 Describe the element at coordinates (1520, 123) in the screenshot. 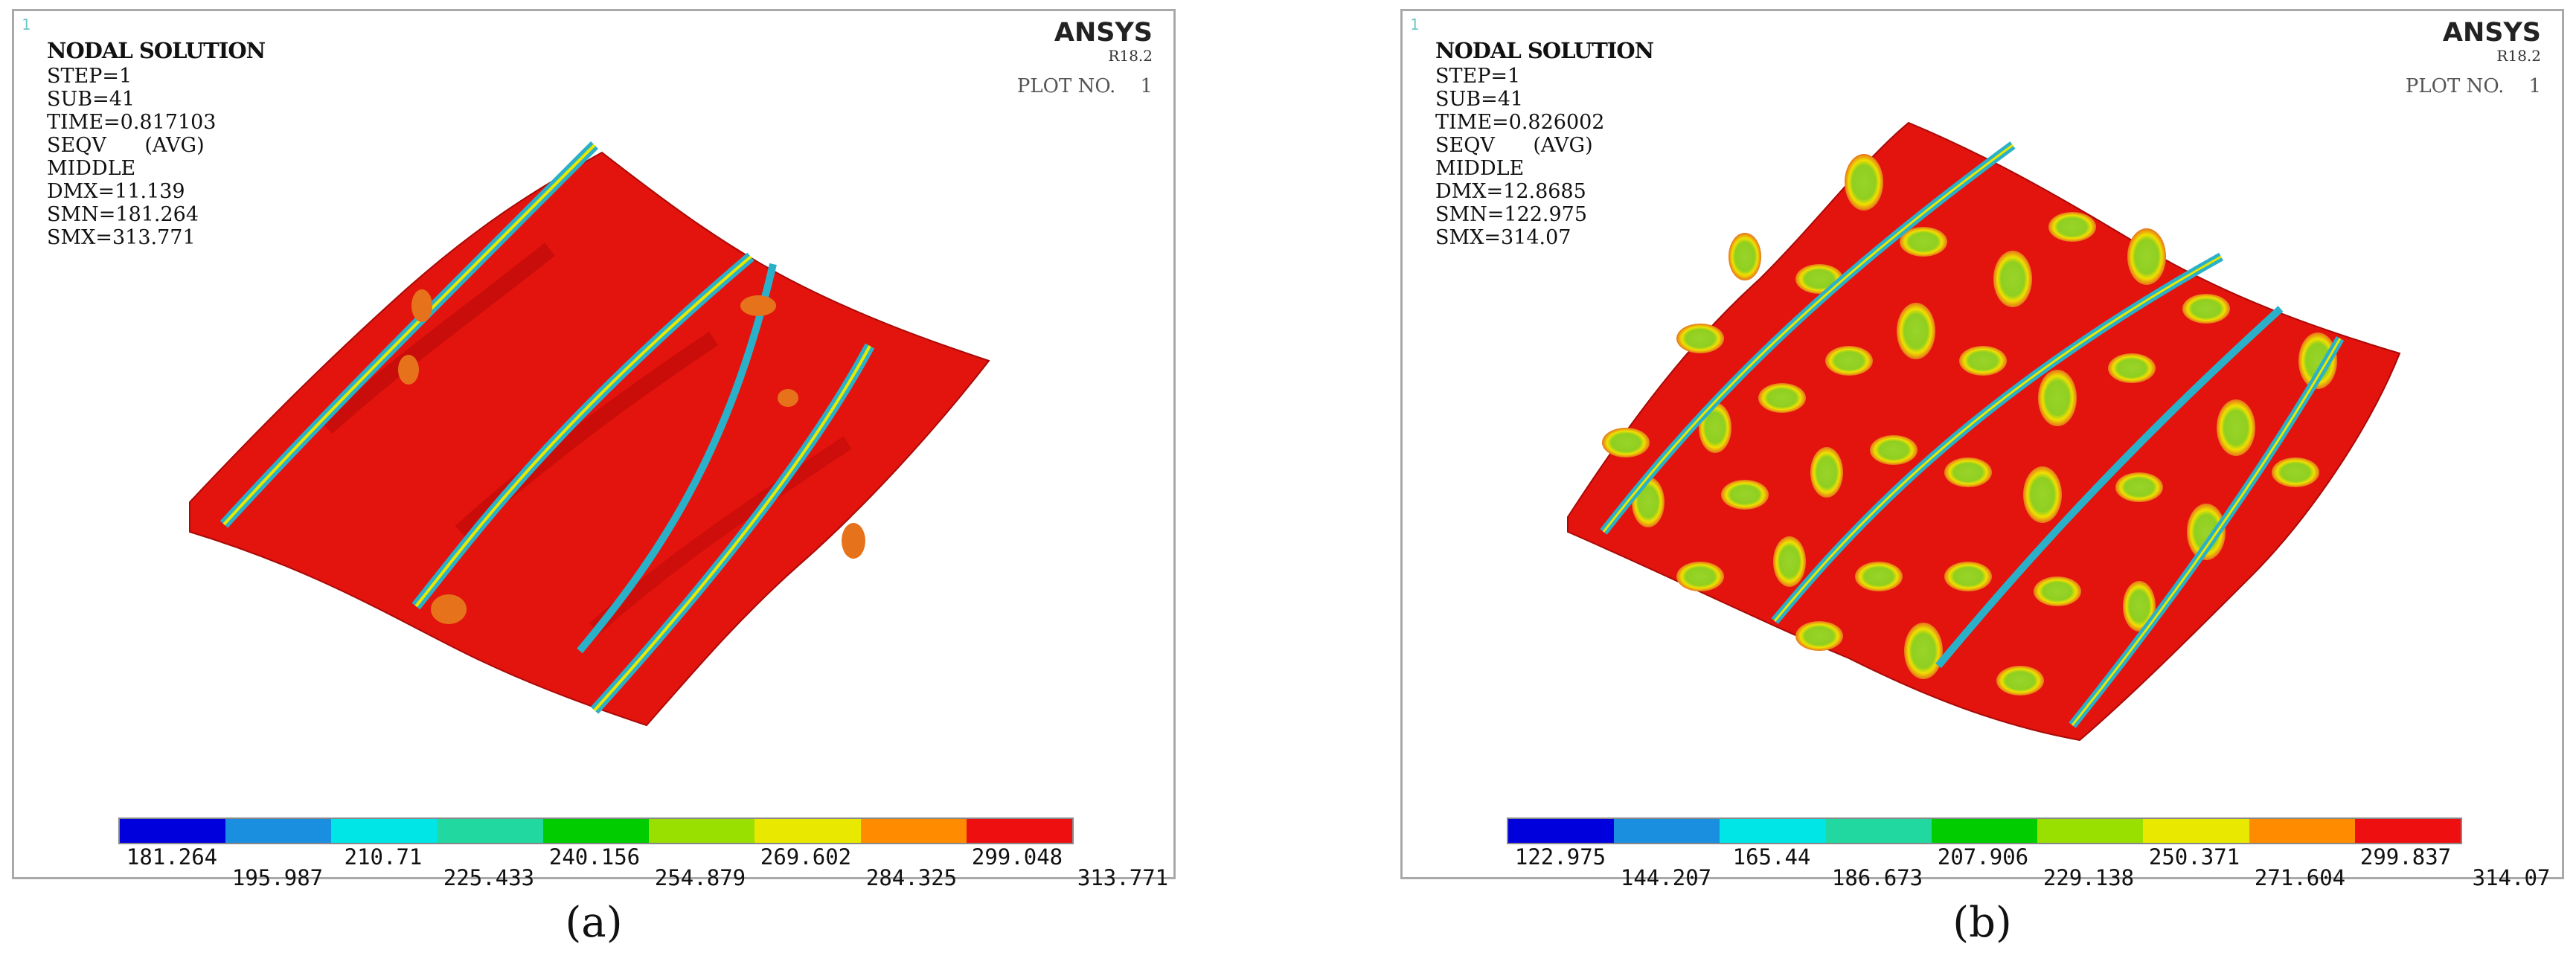

I see `info-time: TIME=0.826002` at that location.